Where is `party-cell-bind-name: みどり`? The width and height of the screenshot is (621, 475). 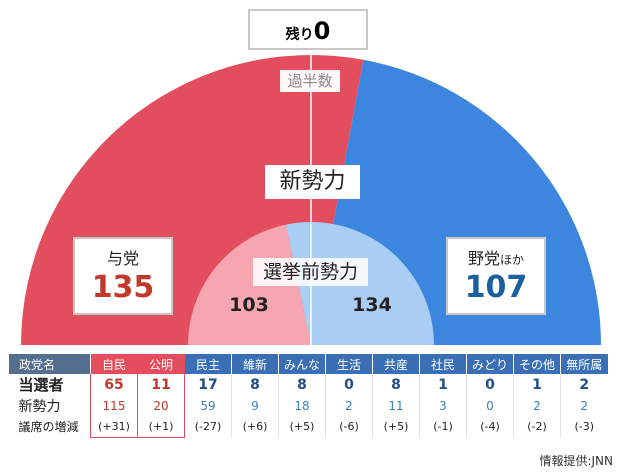
party-cell-bind-name: みどり is located at coordinates (490, 364).